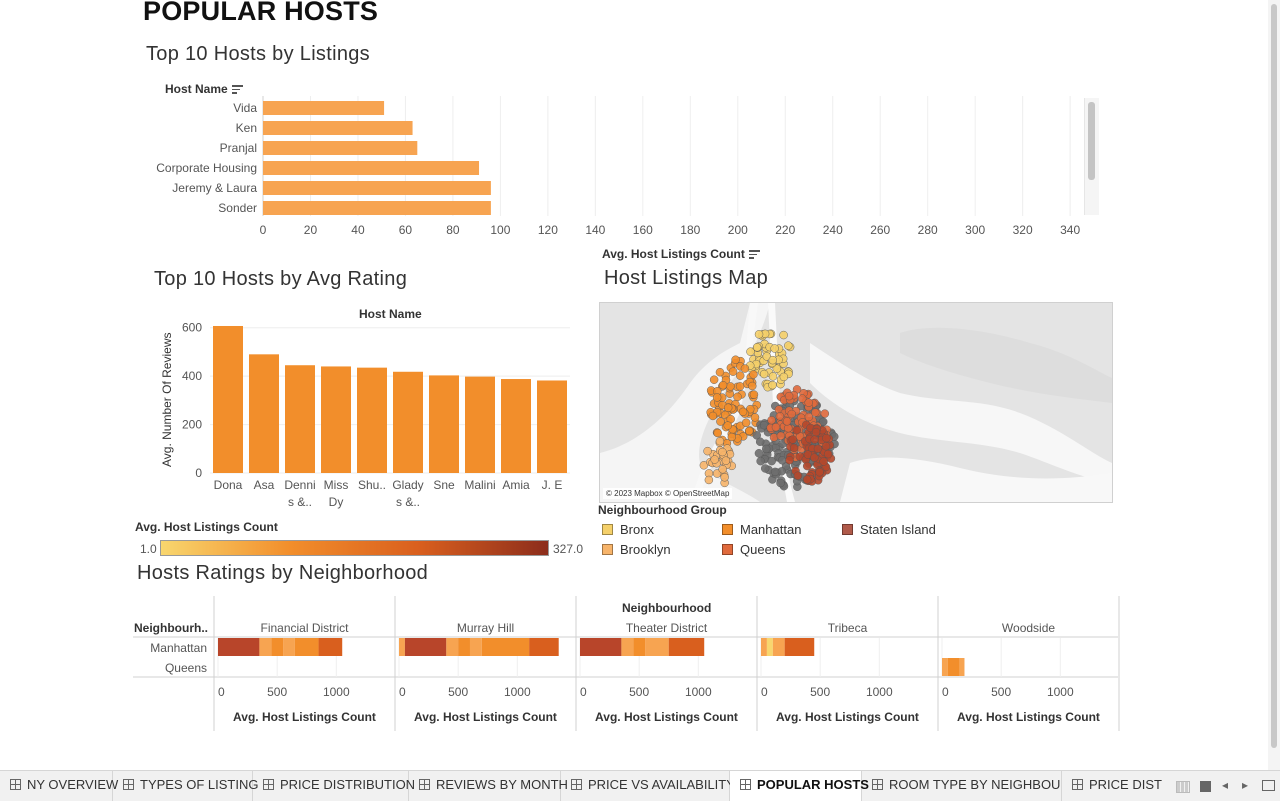 The width and height of the screenshot is (1280, 801). What do you see at coordinates (192, 425) in the screenshot?
I see `y-tick-label: 200` at bounding box center [192, 425].